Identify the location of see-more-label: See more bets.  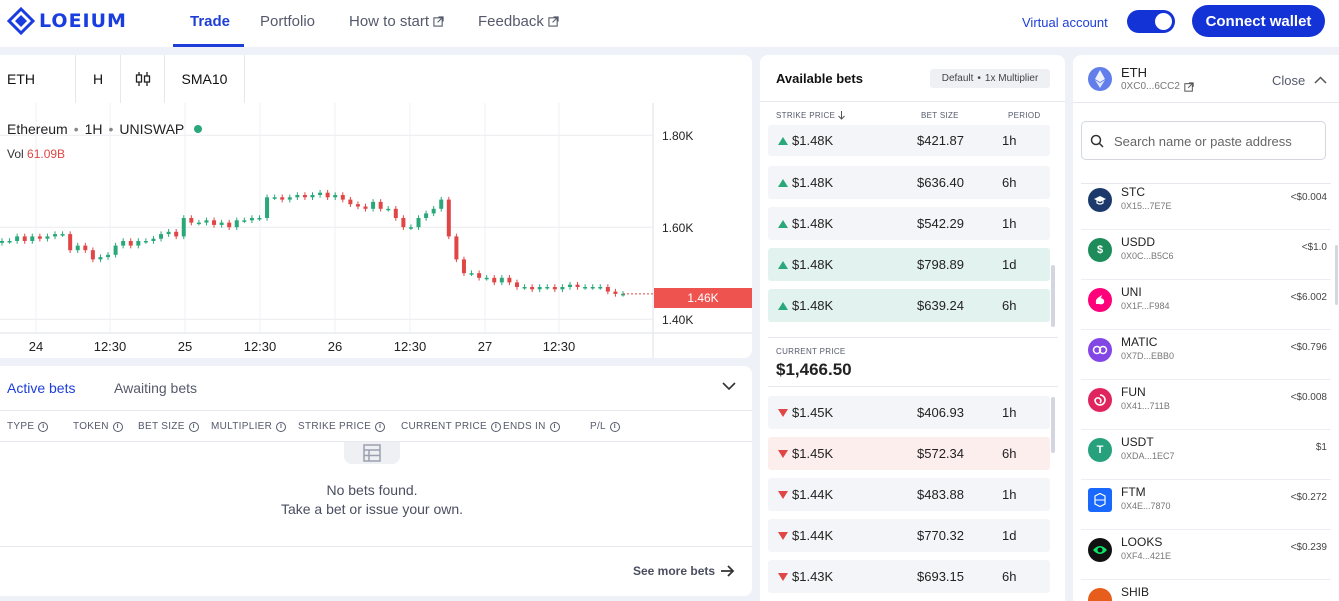
(674, 571).